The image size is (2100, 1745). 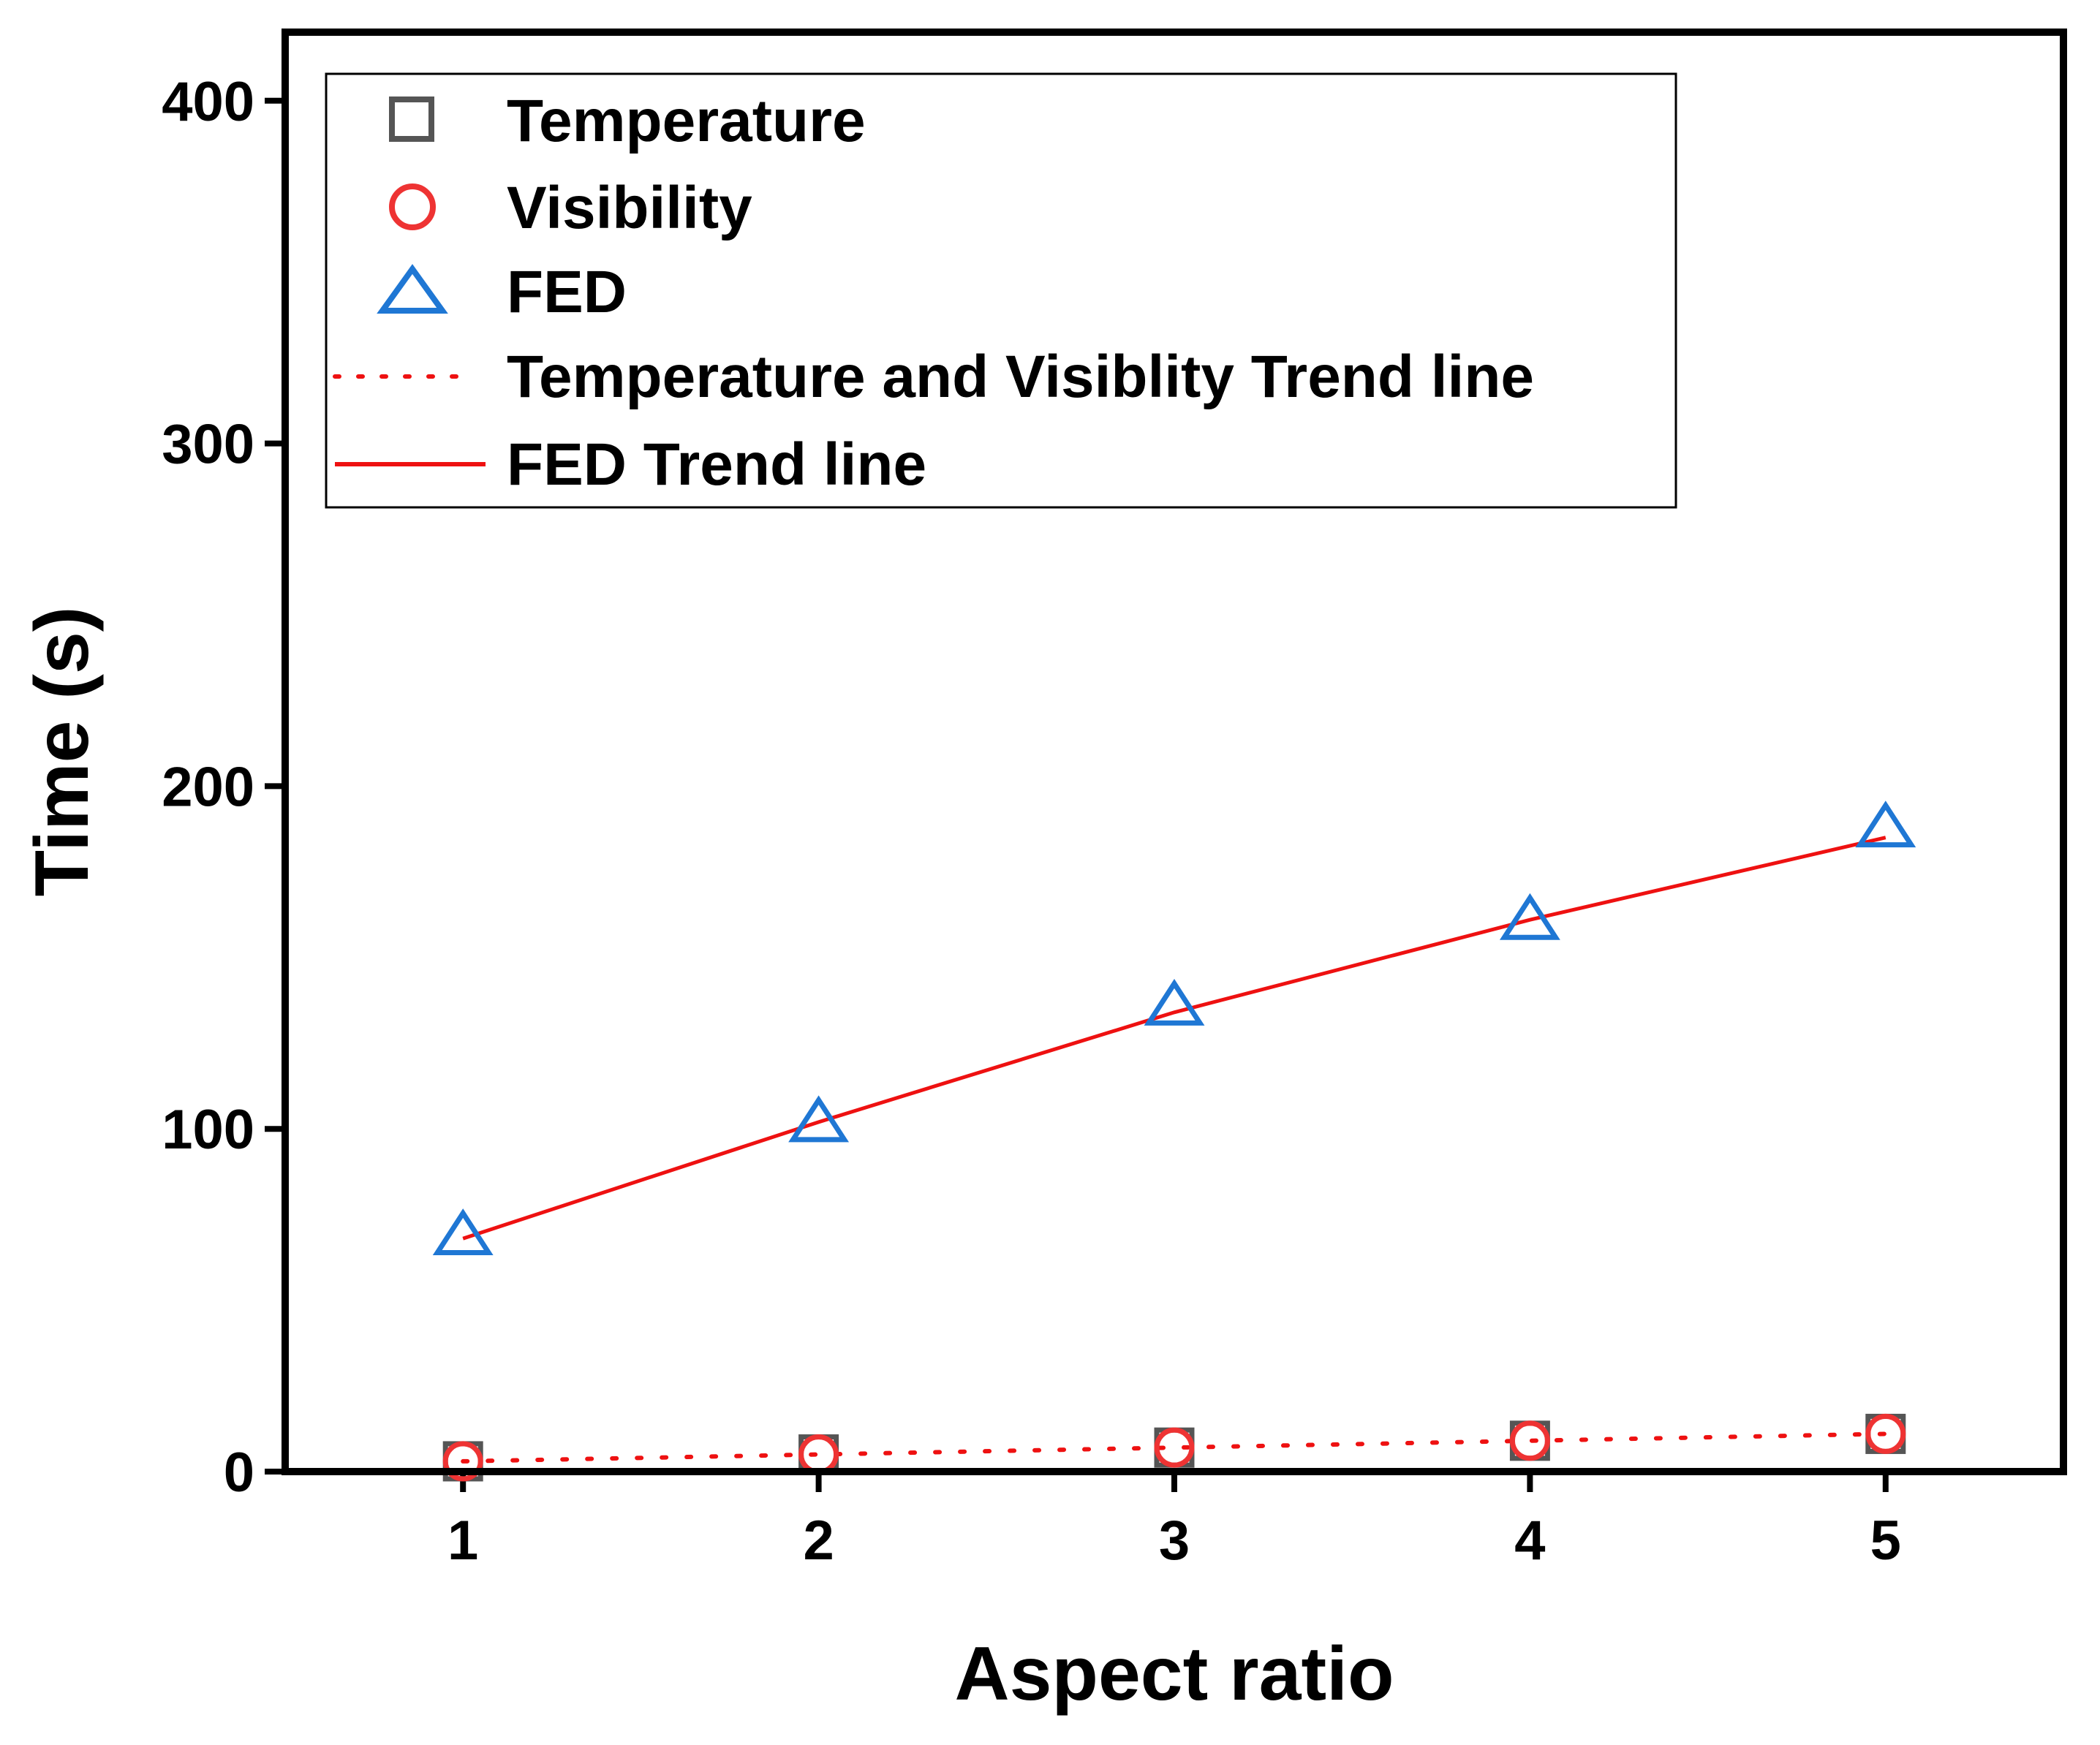 I want to click on y-tick-label: 0, so click(x=239, y=1473).